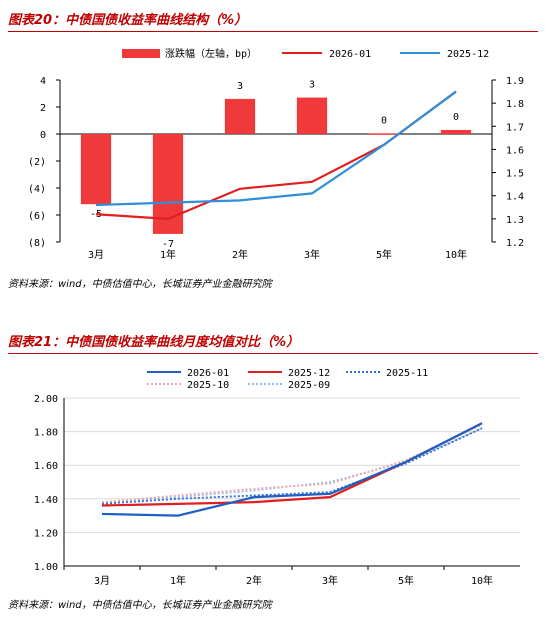 This screenshot has width=550, height=621. I want to click on right-axis-tick-label: 1.6, so click(515, 150).